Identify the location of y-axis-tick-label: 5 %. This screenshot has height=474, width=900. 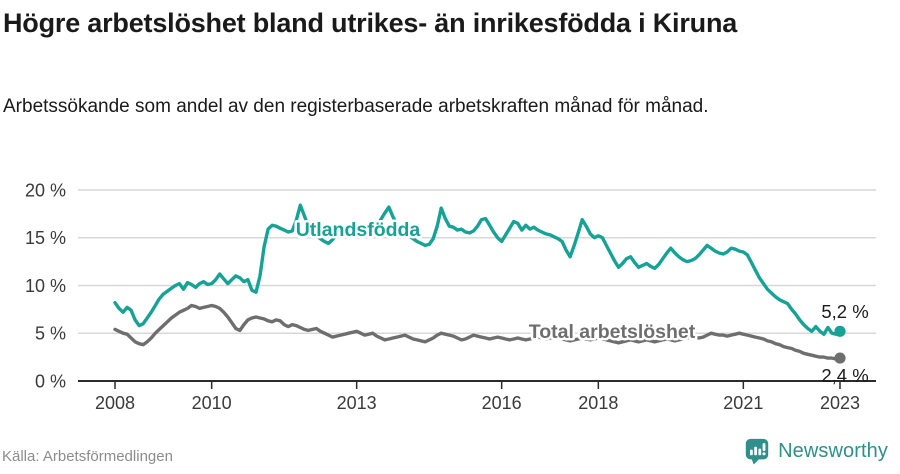
(50, 334).